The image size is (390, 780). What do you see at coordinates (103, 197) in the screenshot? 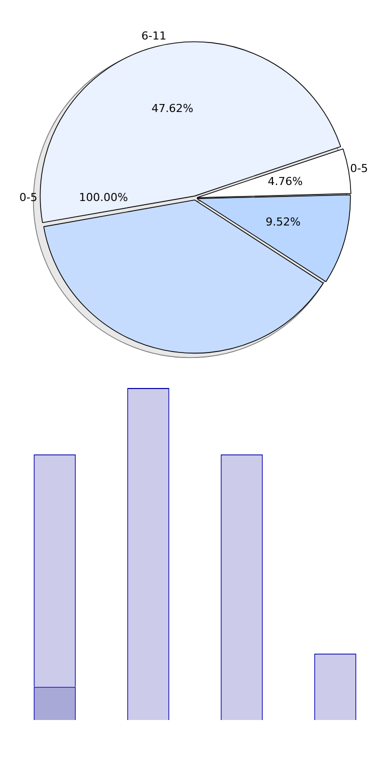
I see `text: 100.00%` at bounding box center [103, 197].